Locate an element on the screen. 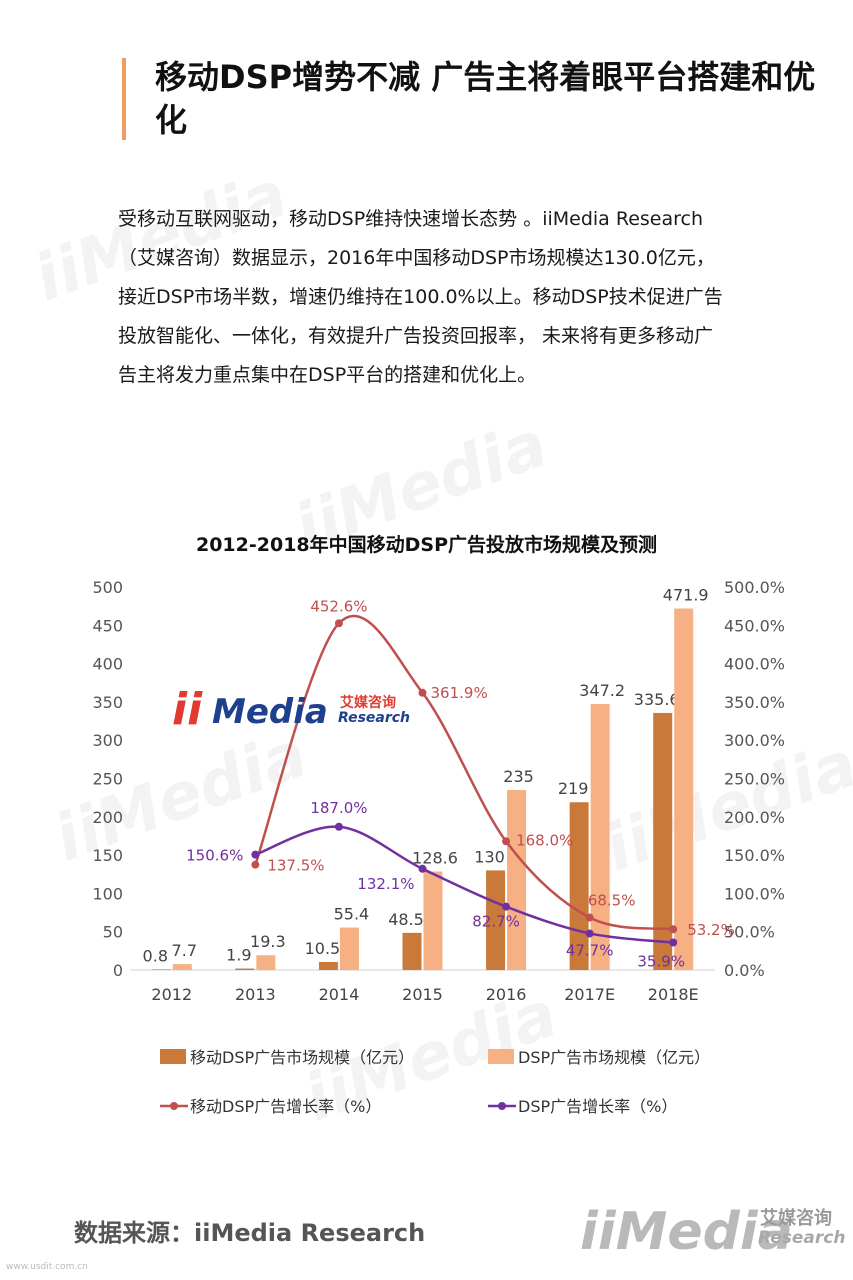  logo-ii: ii is located at coordinates (187, 709).